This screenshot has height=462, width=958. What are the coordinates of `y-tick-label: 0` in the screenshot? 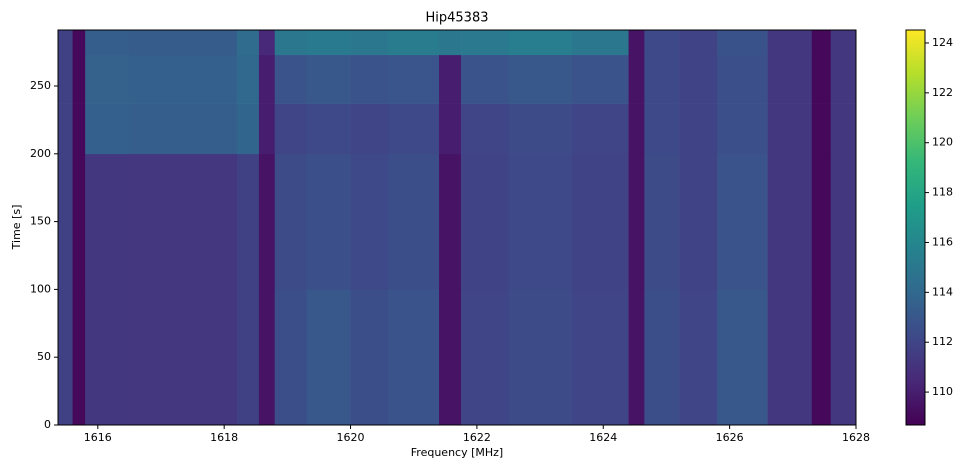 It's located at (47, 424).